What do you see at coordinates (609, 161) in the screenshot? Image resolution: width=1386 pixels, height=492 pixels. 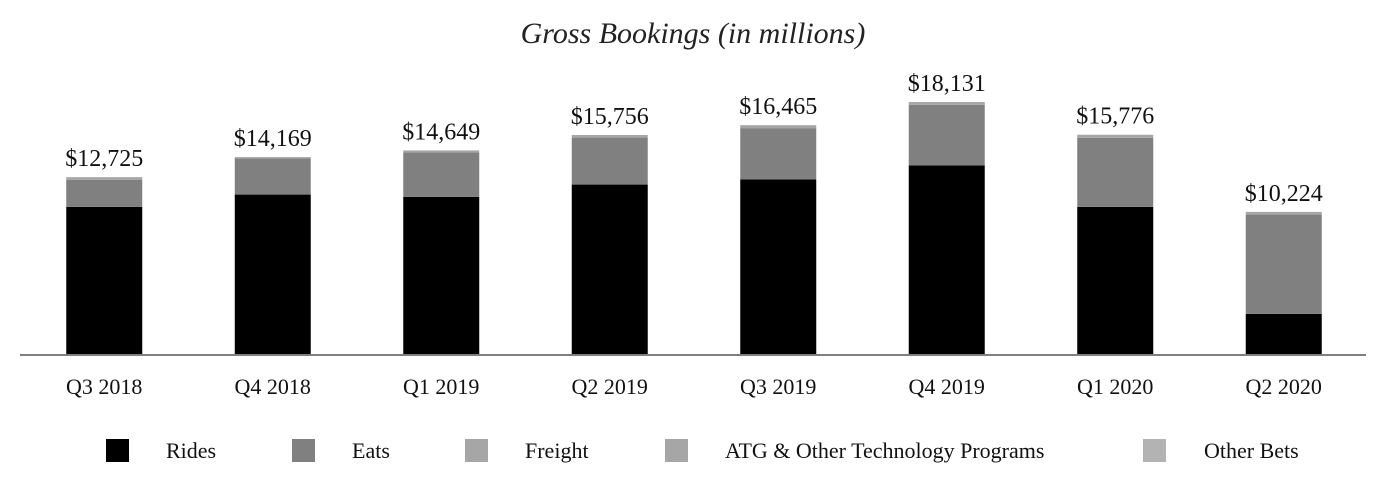 I see `bar-segment-eats-q2-2019` at bounding box center [609, 161].